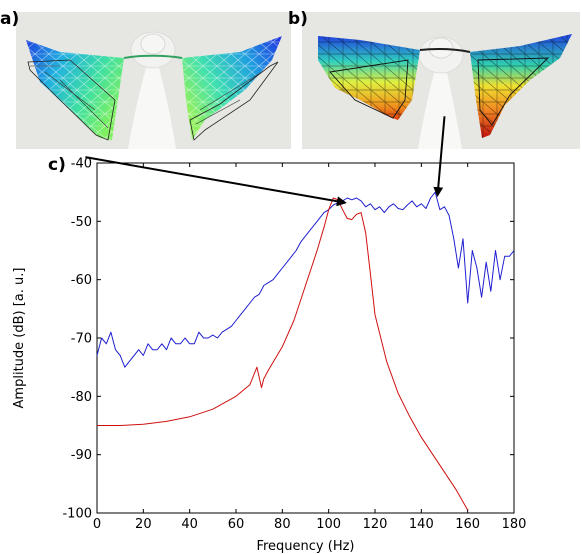  Describe the element at coordinates (81, 397) in the screenshot. I see `y-tick-label: -80` at that location.